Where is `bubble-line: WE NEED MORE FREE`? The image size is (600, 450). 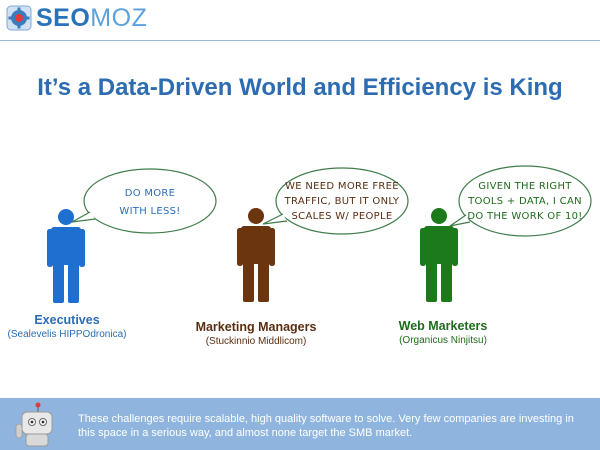
bubble-line: WE NEED MORE FREE is located at coordinates (342, 186).